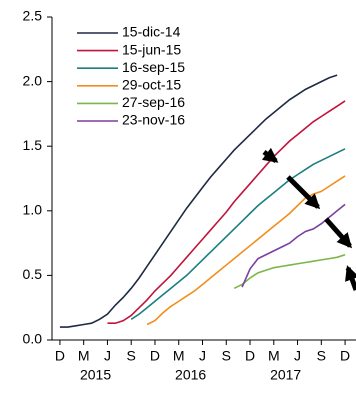  What do you see at coordinates (33, 145) in the screenshot?
I see `y-tick-label: 1.5` at bounding box center [33, 145].